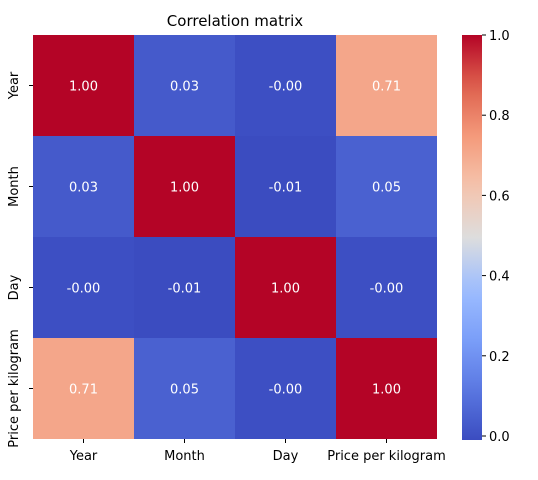 The height and width of the screenshot is (480, 538). Describe the element at coordinates (14, 388) in the screenshot. I see `y-tick-label: Price per kilogram` at that location.